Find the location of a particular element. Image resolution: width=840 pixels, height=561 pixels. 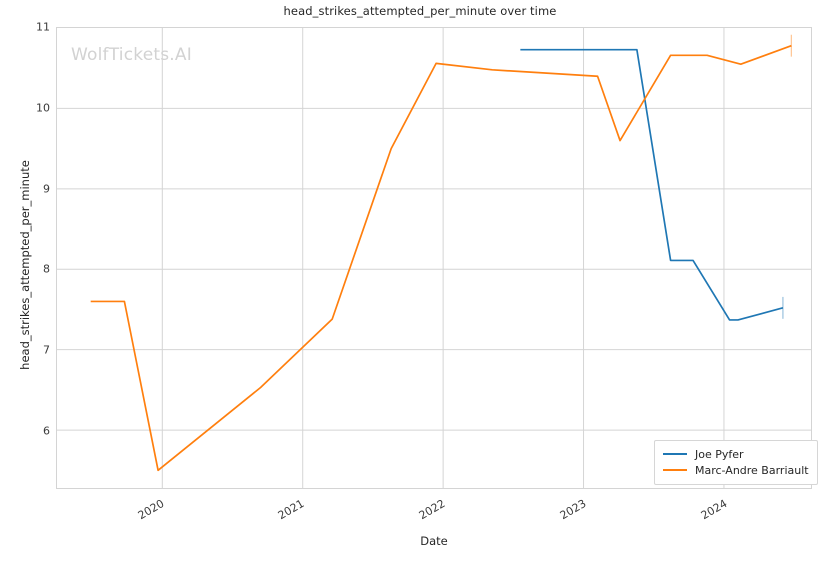

y-tick-label-1: 7 is located at coordinates (46, 350).